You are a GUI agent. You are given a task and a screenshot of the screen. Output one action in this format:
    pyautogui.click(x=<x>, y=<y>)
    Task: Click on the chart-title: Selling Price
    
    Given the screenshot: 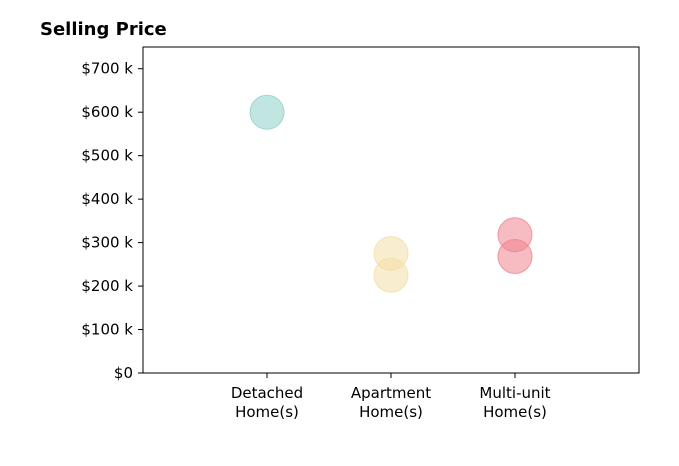 What is the action you would take?
    pyautogui.click(x=103, y=29)
    